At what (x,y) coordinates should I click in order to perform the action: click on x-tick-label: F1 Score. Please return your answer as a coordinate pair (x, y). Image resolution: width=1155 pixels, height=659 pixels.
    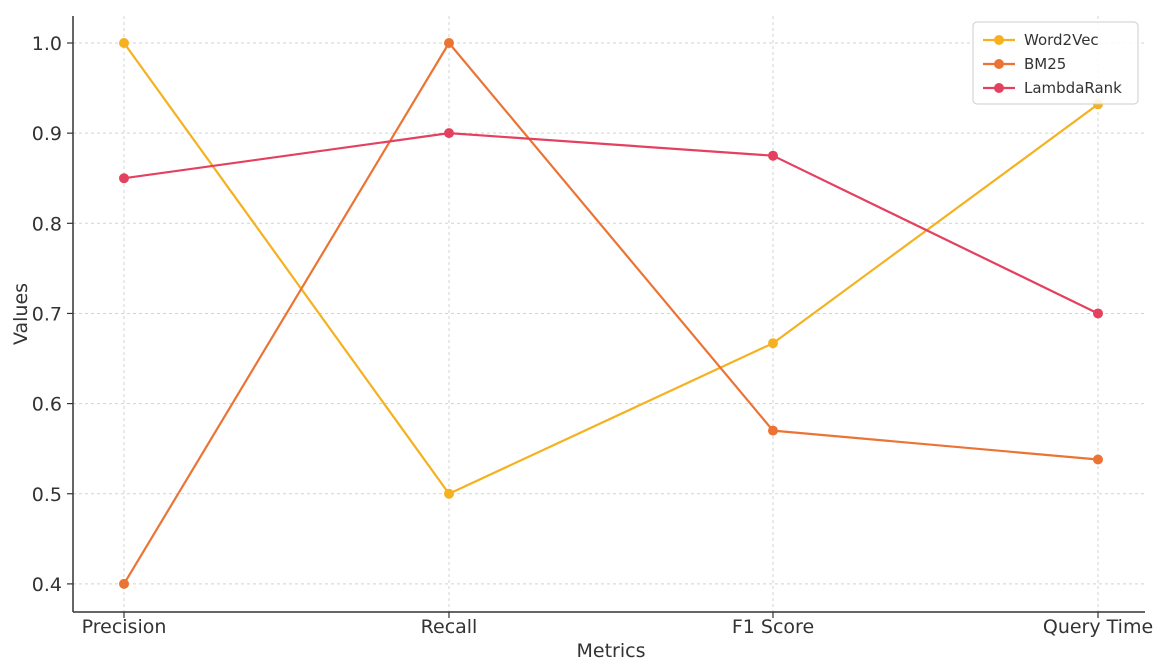
    Looking at the image, I should click on (773, 627).